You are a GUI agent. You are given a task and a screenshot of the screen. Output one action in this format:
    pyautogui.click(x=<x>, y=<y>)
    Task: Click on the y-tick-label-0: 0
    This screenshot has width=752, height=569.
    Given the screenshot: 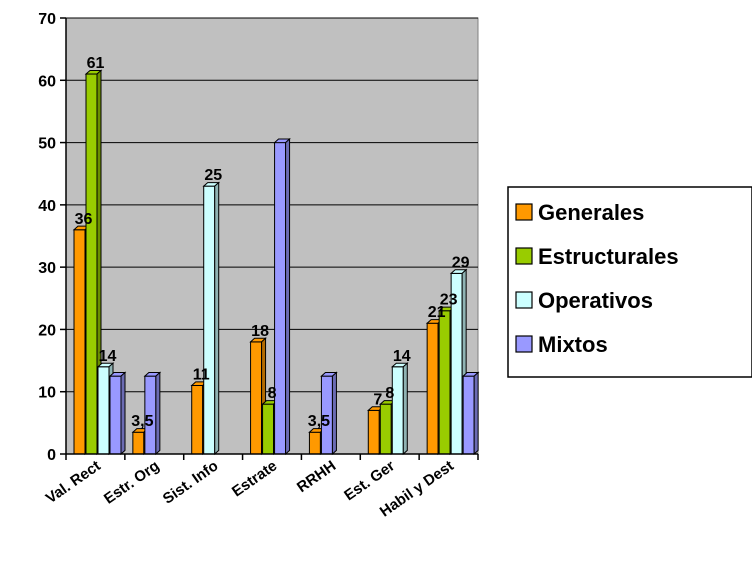 What is the action you would take?
    pyautogui.click(x=51, y=455)
    